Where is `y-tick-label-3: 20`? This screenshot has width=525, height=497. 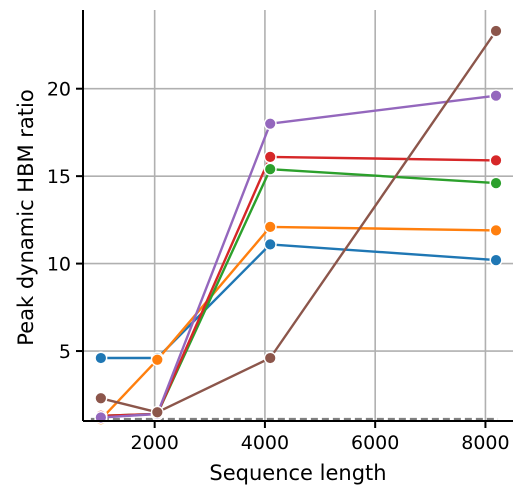 y-tick-label-3: 20 is located at coordinates (59, 90).